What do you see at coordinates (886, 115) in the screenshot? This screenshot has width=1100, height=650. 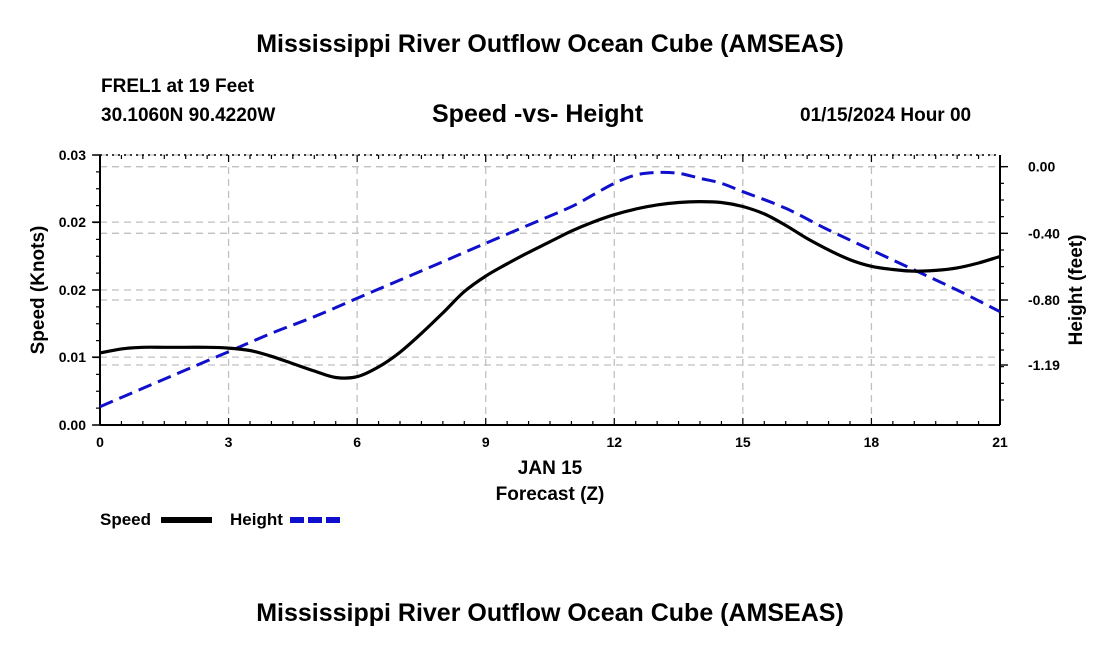 I see `forecast-datetime: 01/15/2024 Hour 00` at bounding box center [886, 115].